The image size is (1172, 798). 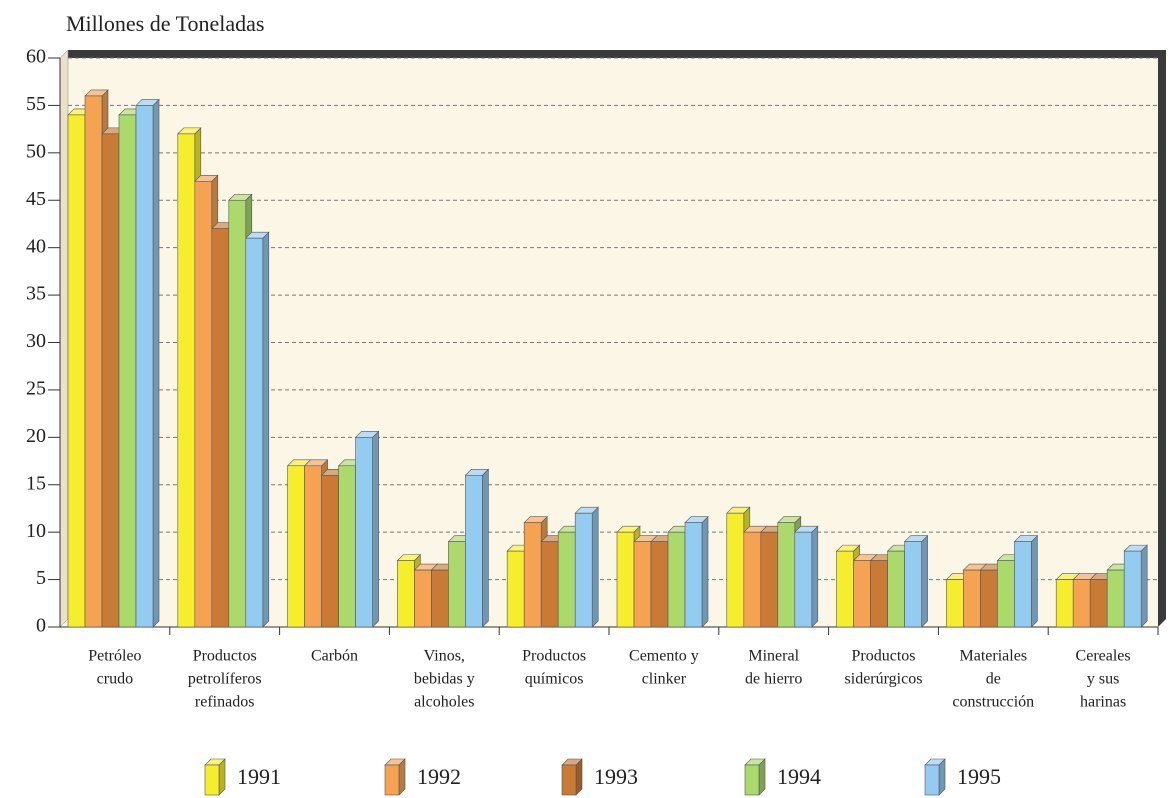 What do you see at coordinates (799, 776) in the screenshot?
I see `legend-label: 1994` at bounding box center [799, 776].